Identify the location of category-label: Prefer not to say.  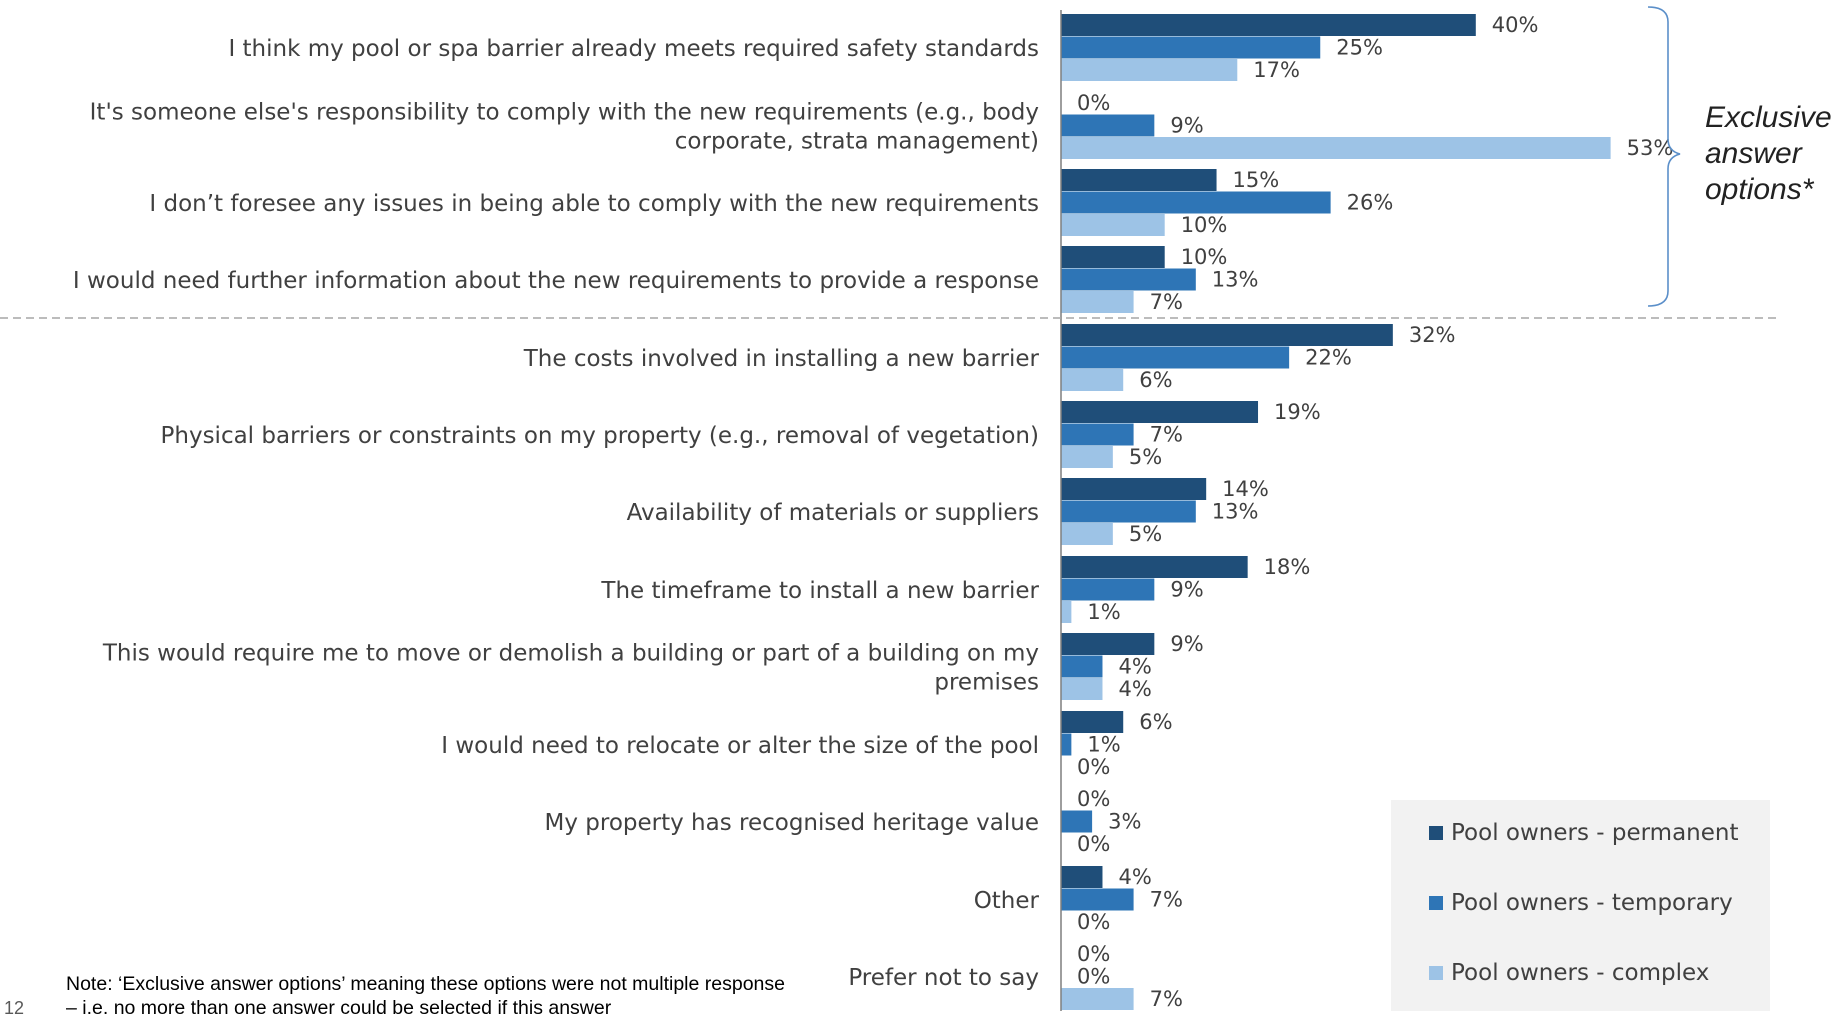
(943, 978).